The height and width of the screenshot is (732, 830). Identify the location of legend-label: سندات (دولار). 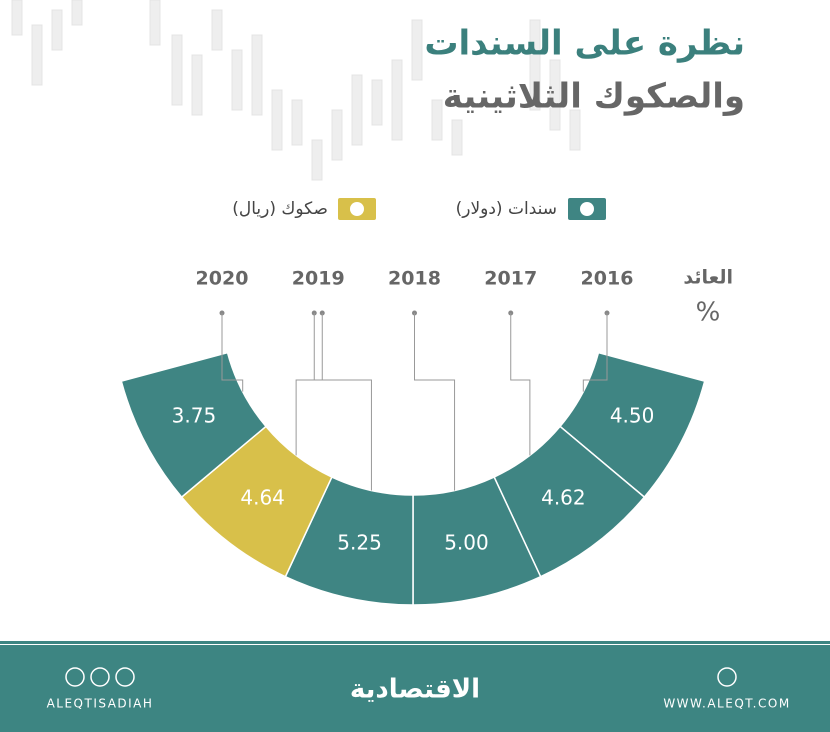
(506, 209).